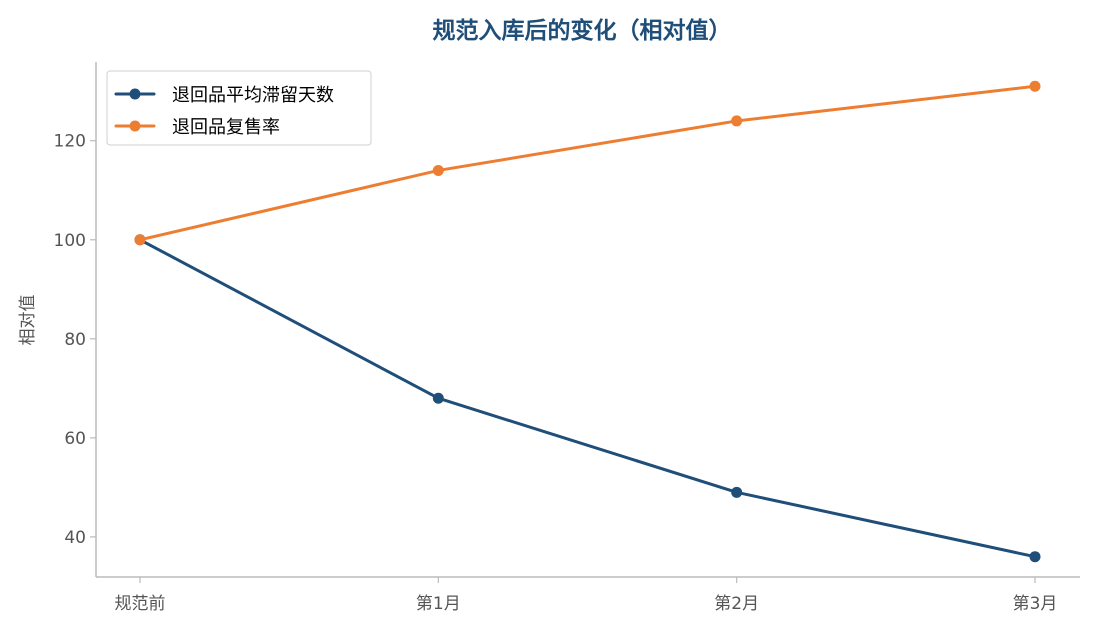  I want to click on x-ticks: 规范前 第1月 第2月 第3月, so click(586, 595).